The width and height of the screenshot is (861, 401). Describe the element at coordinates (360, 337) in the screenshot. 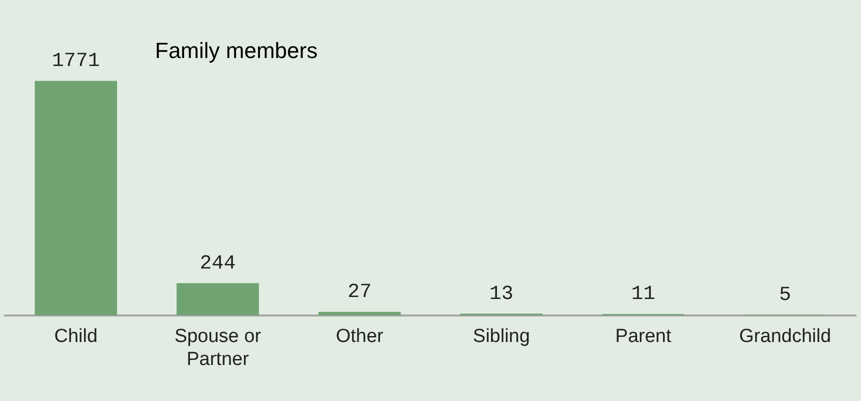

I see `x-tick-label: Other` at that location.